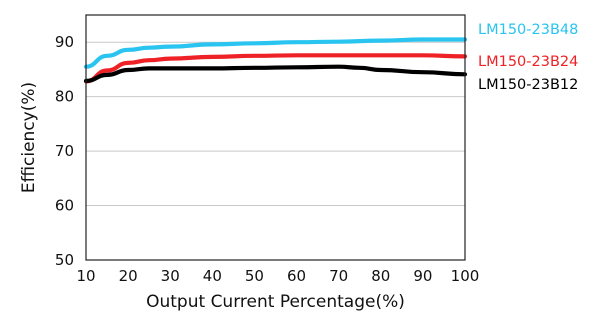  What do you see at coordinates (64, 97) in the screenshot?
I see `y-tick-label: 80` at bounding box center [64, 97].